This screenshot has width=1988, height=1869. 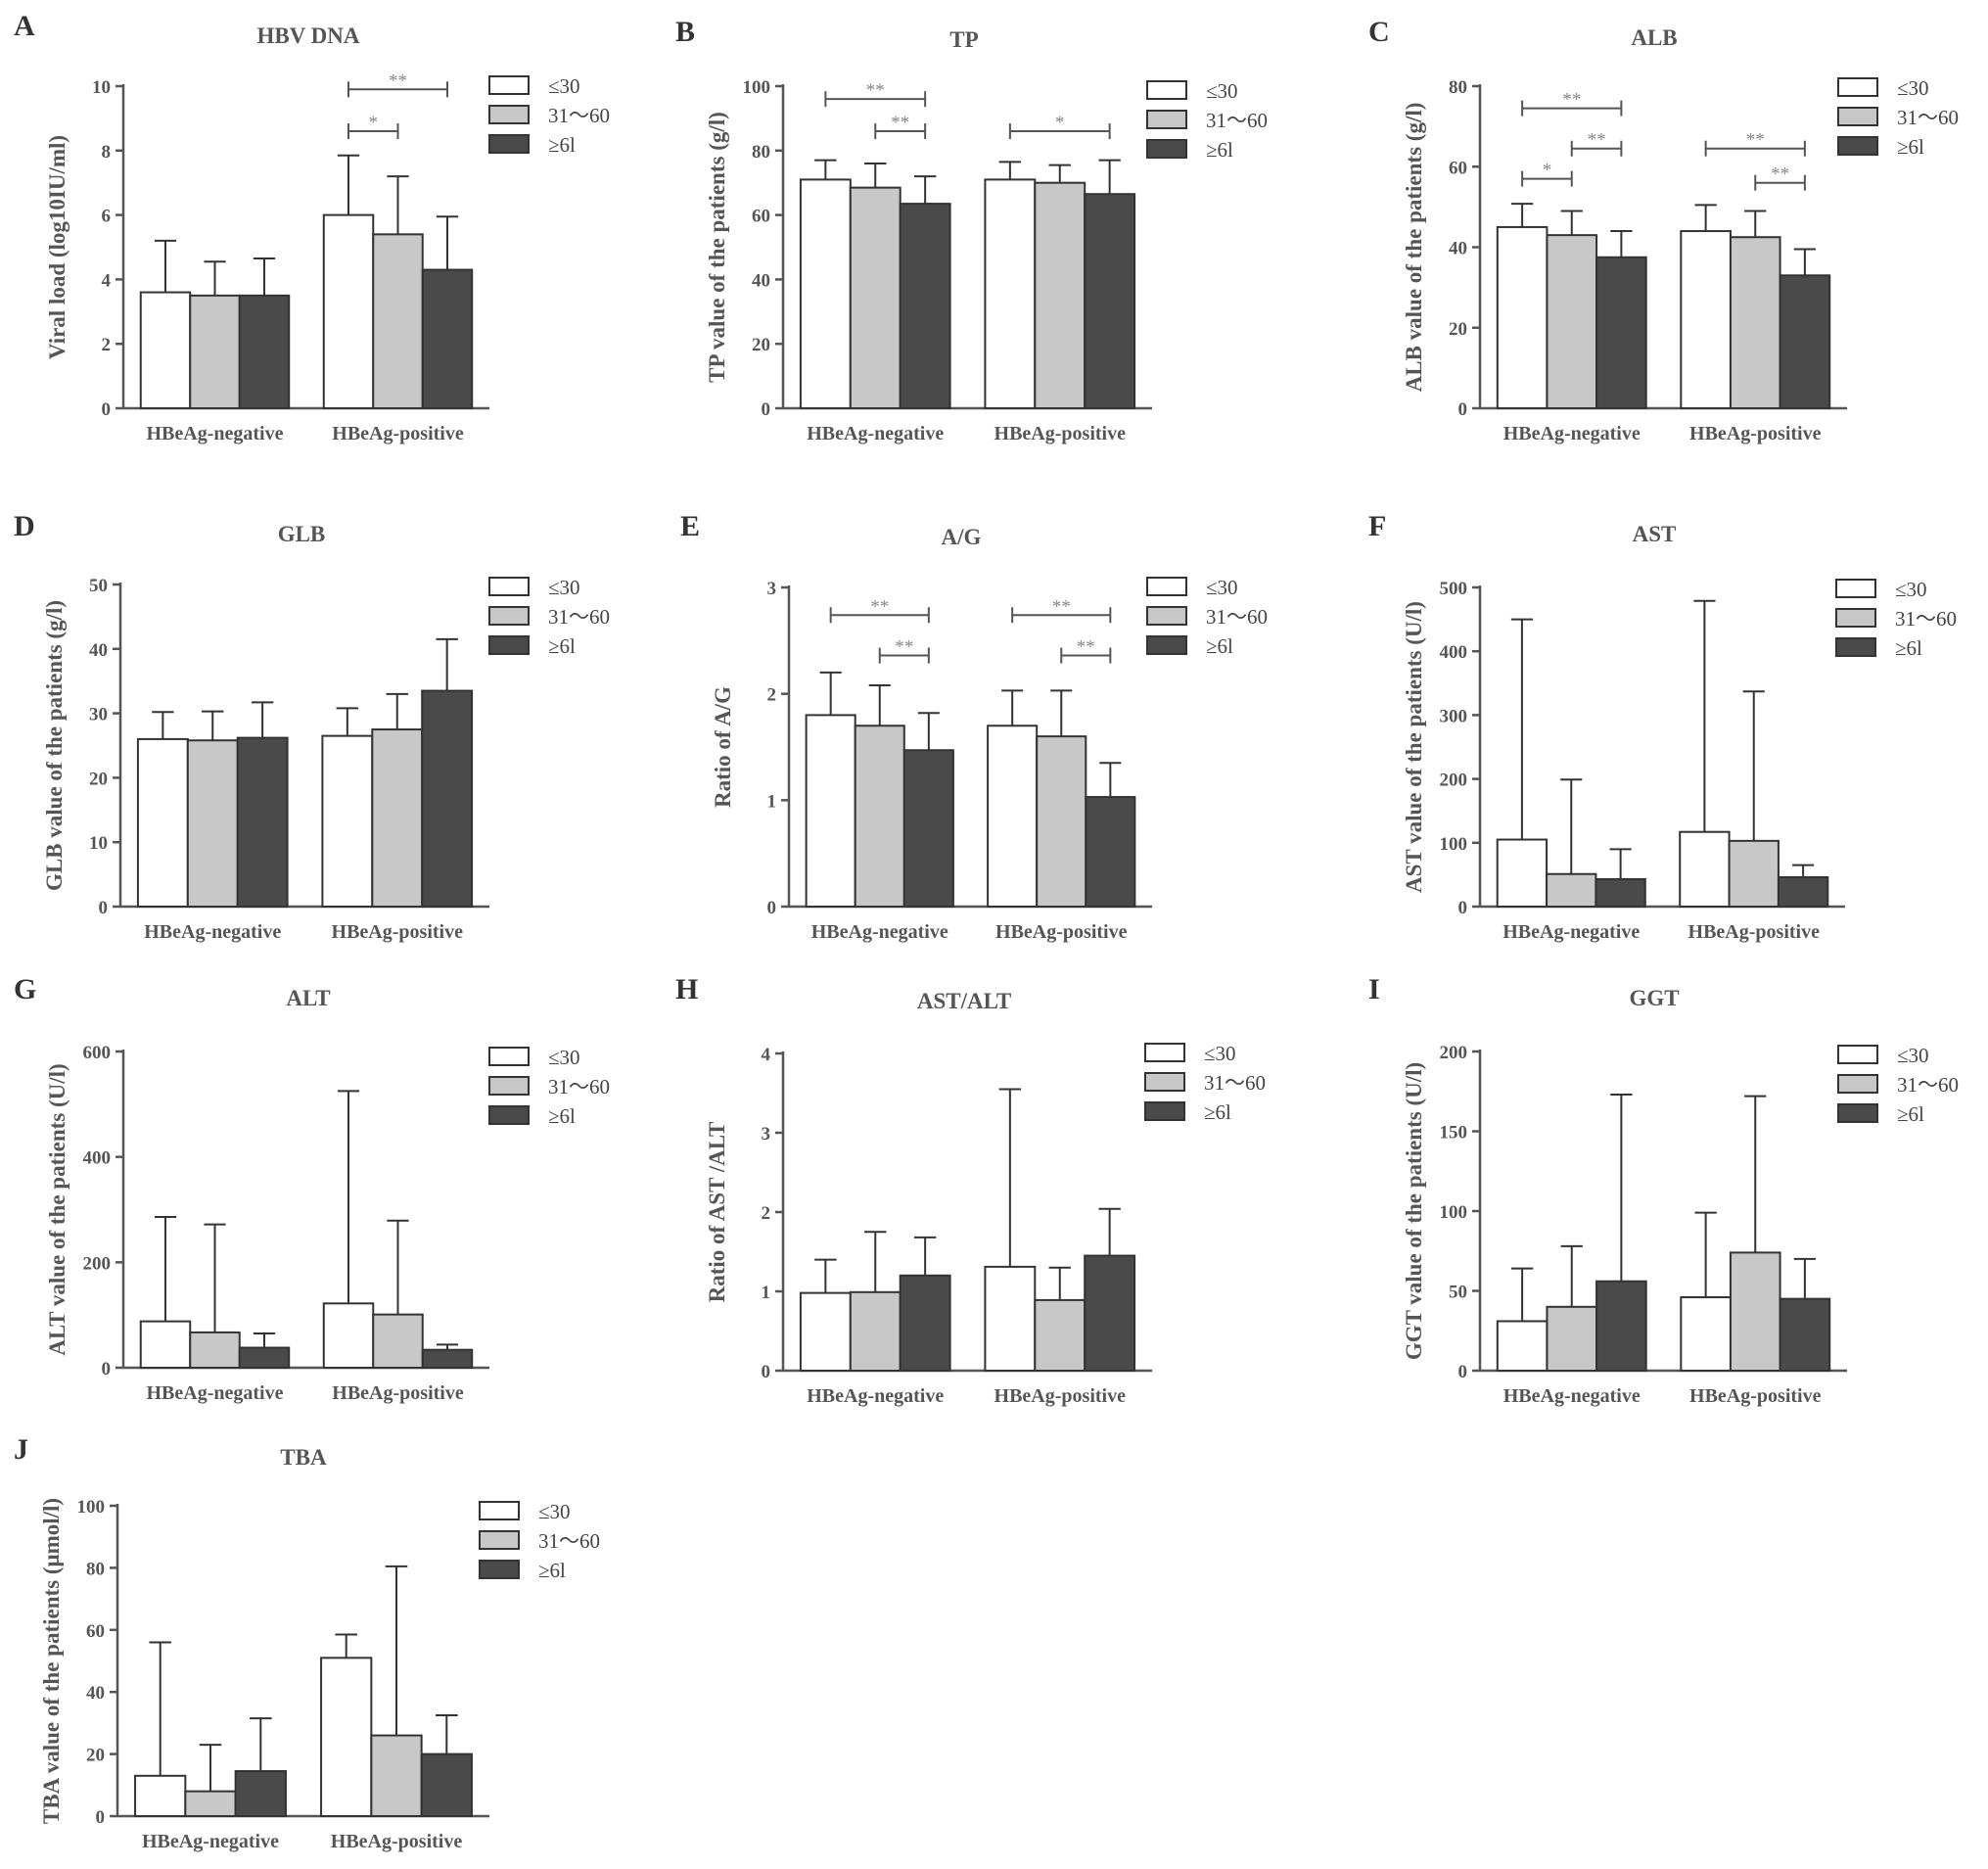 What do you see at coordinates (95, 1631) in the screenshot?
I see `y-tick-label: 60` at bounding box center [95, 1631].